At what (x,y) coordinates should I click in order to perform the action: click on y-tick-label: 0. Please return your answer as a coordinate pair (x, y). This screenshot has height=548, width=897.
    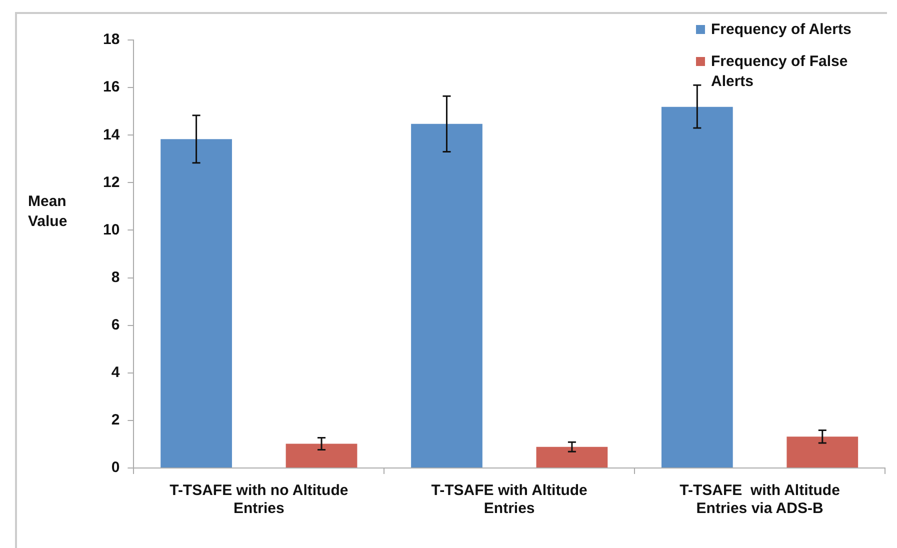
    Looking at the image, I should click on (115, 467).